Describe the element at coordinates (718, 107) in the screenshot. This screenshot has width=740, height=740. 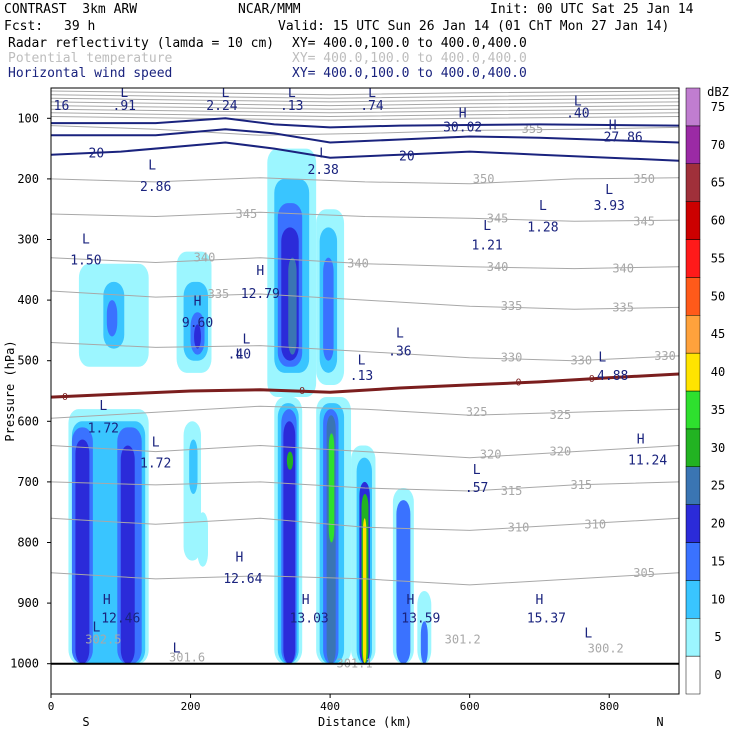
I see `colorbar-label-75: 75` at that location.